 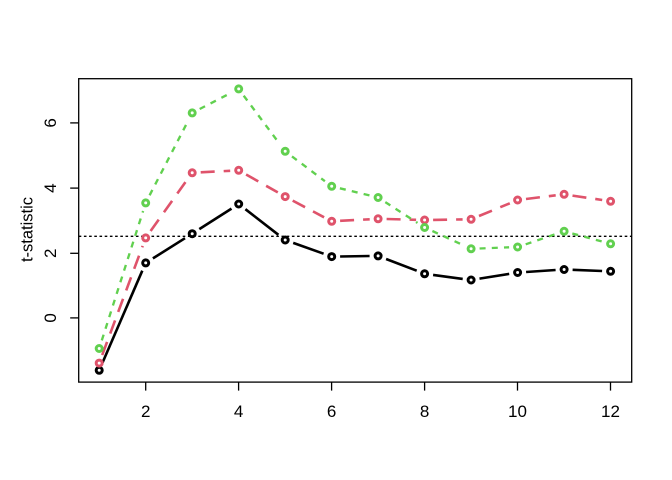 What do you see at coordinates (50, 317) in the screenshot?
I see `svg-text: 0` at bounding box center [50, 317].